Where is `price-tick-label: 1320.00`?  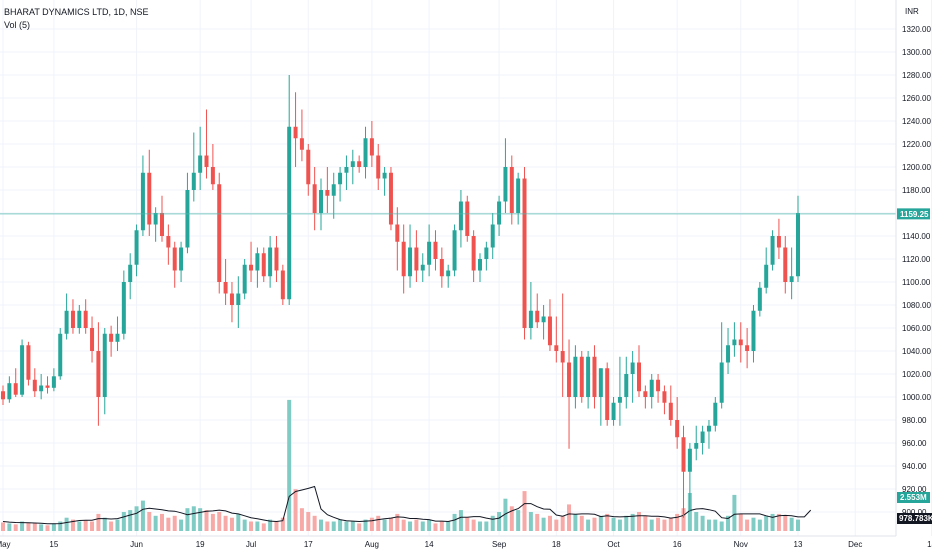
price-tick-label: 1320.00 is located at coordinates (916, 29).